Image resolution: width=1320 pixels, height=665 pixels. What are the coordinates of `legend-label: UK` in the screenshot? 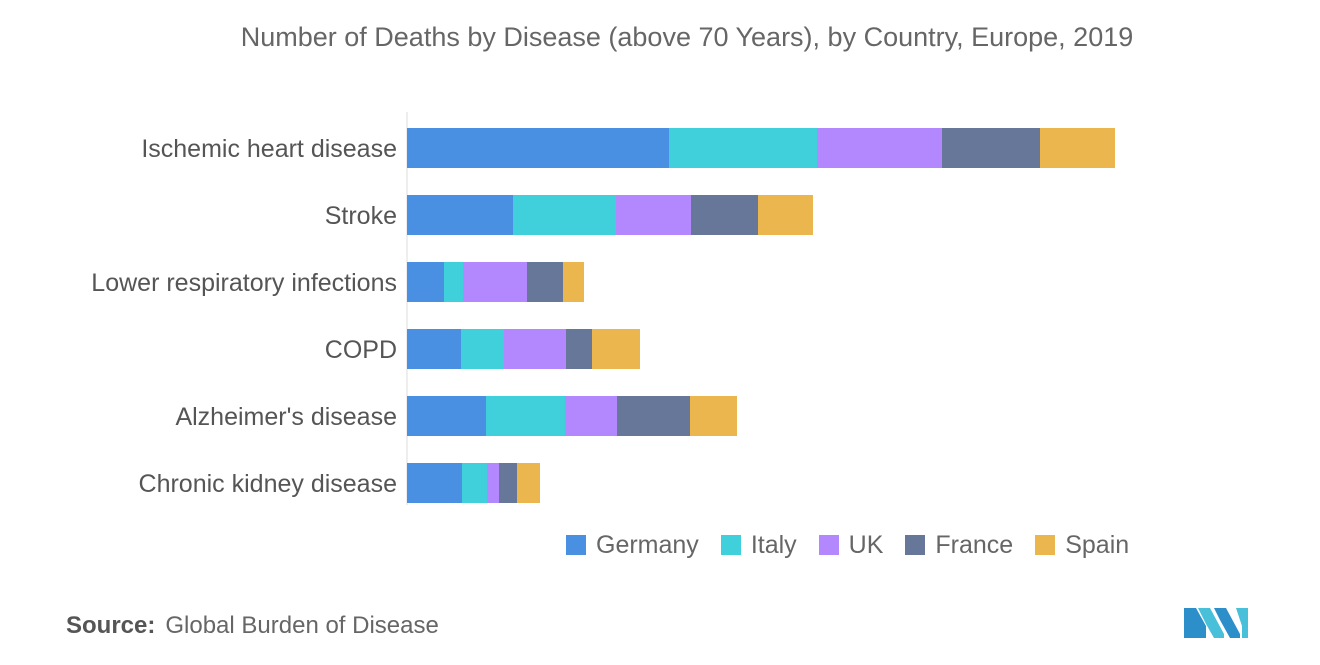 It's located at (866, 544).